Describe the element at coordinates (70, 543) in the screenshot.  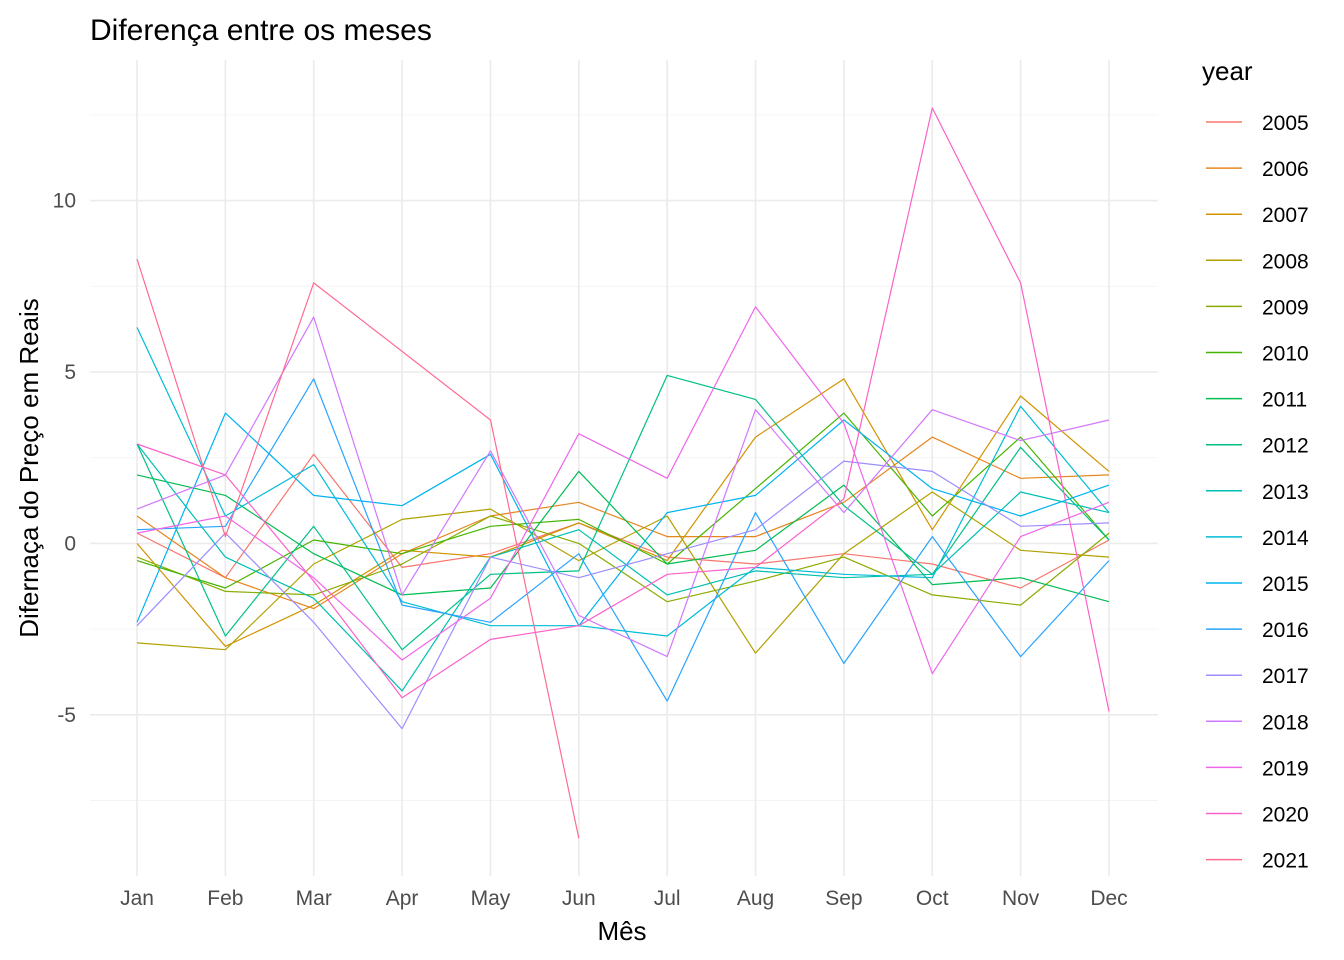
I see `y-tick-label: 0` at that location.